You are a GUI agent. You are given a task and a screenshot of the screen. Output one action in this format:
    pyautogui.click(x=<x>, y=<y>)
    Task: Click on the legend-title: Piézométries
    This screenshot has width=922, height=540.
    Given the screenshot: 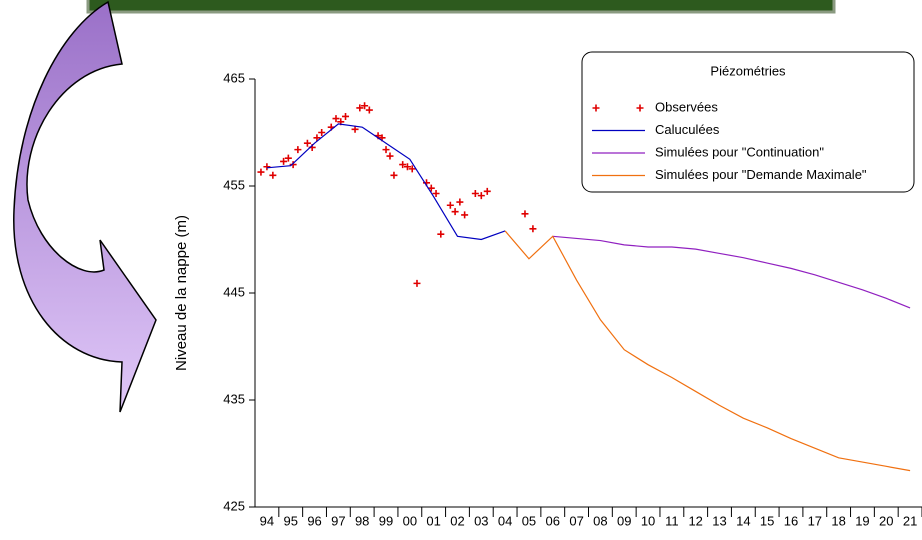 What is the action you would take?
    pyautogui.click(x=748, y=70)
    